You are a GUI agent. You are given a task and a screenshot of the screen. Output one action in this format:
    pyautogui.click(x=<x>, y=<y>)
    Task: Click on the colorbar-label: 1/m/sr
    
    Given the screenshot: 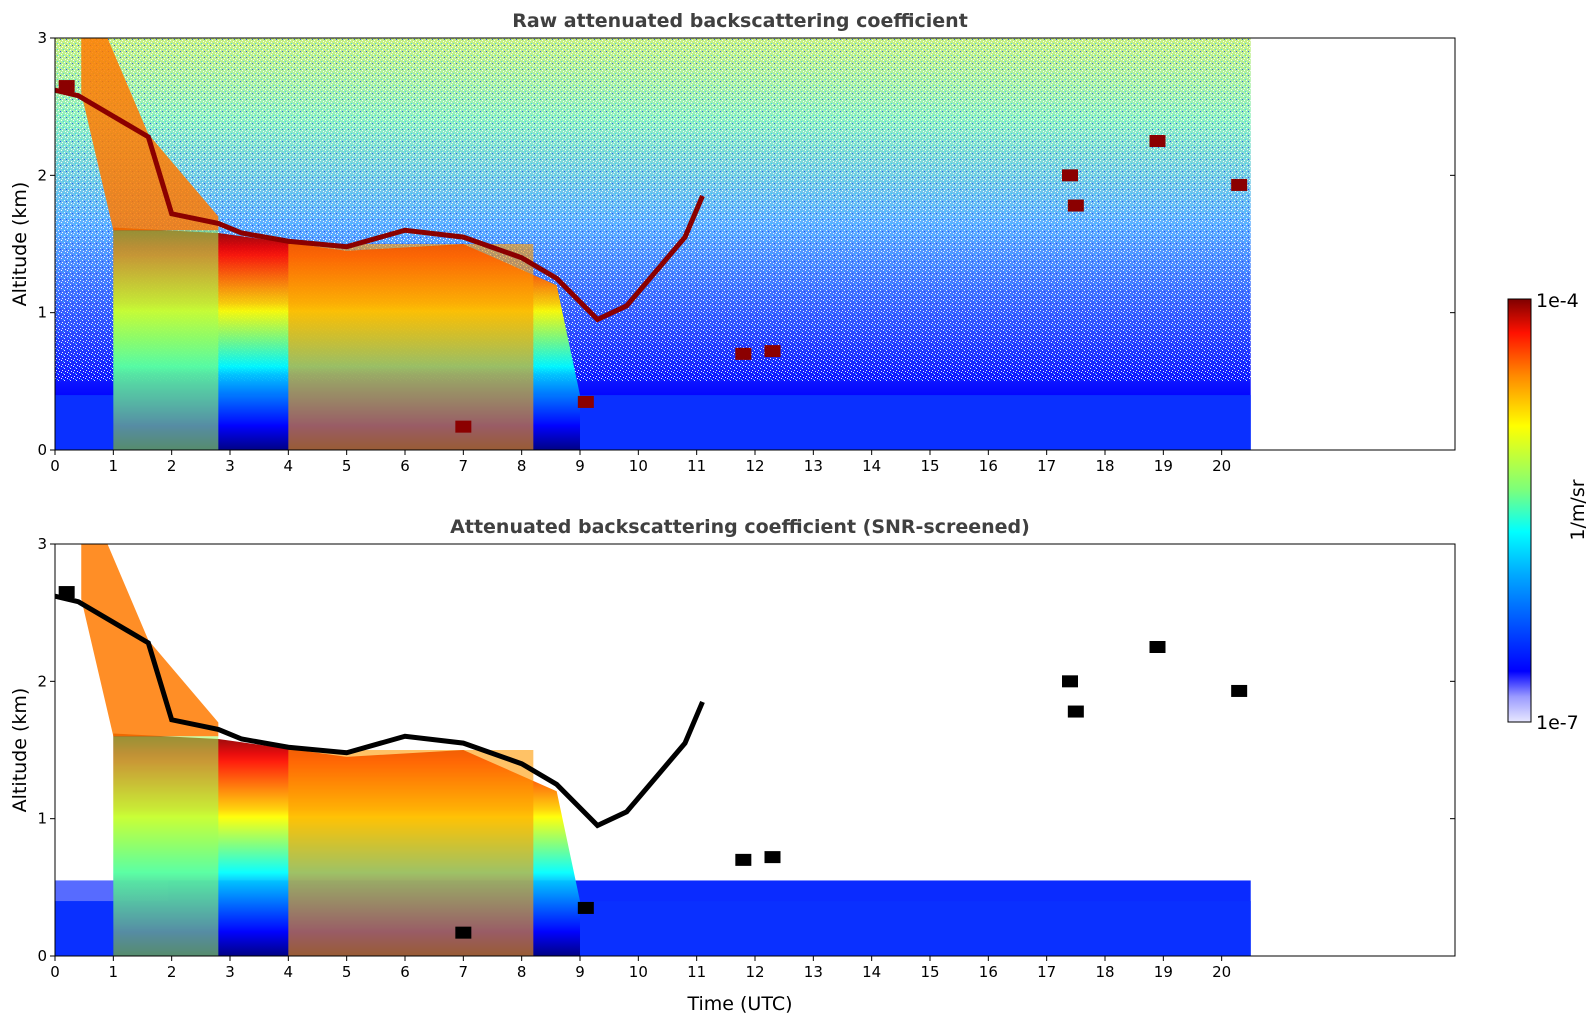 What is the action you would take?
    pyautogui.click(x=1578, y=509)
    